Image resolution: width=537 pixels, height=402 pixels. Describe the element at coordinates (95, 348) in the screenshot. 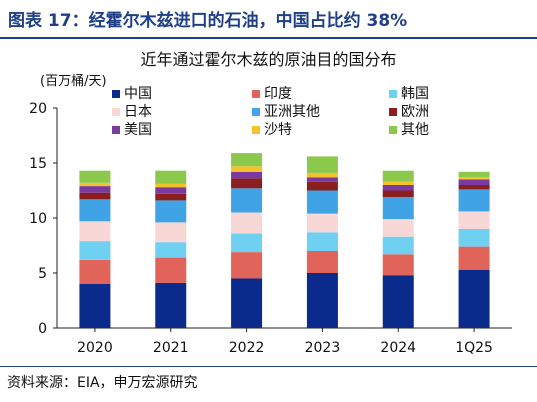

I see `x-tick-label: 2020` at that location.